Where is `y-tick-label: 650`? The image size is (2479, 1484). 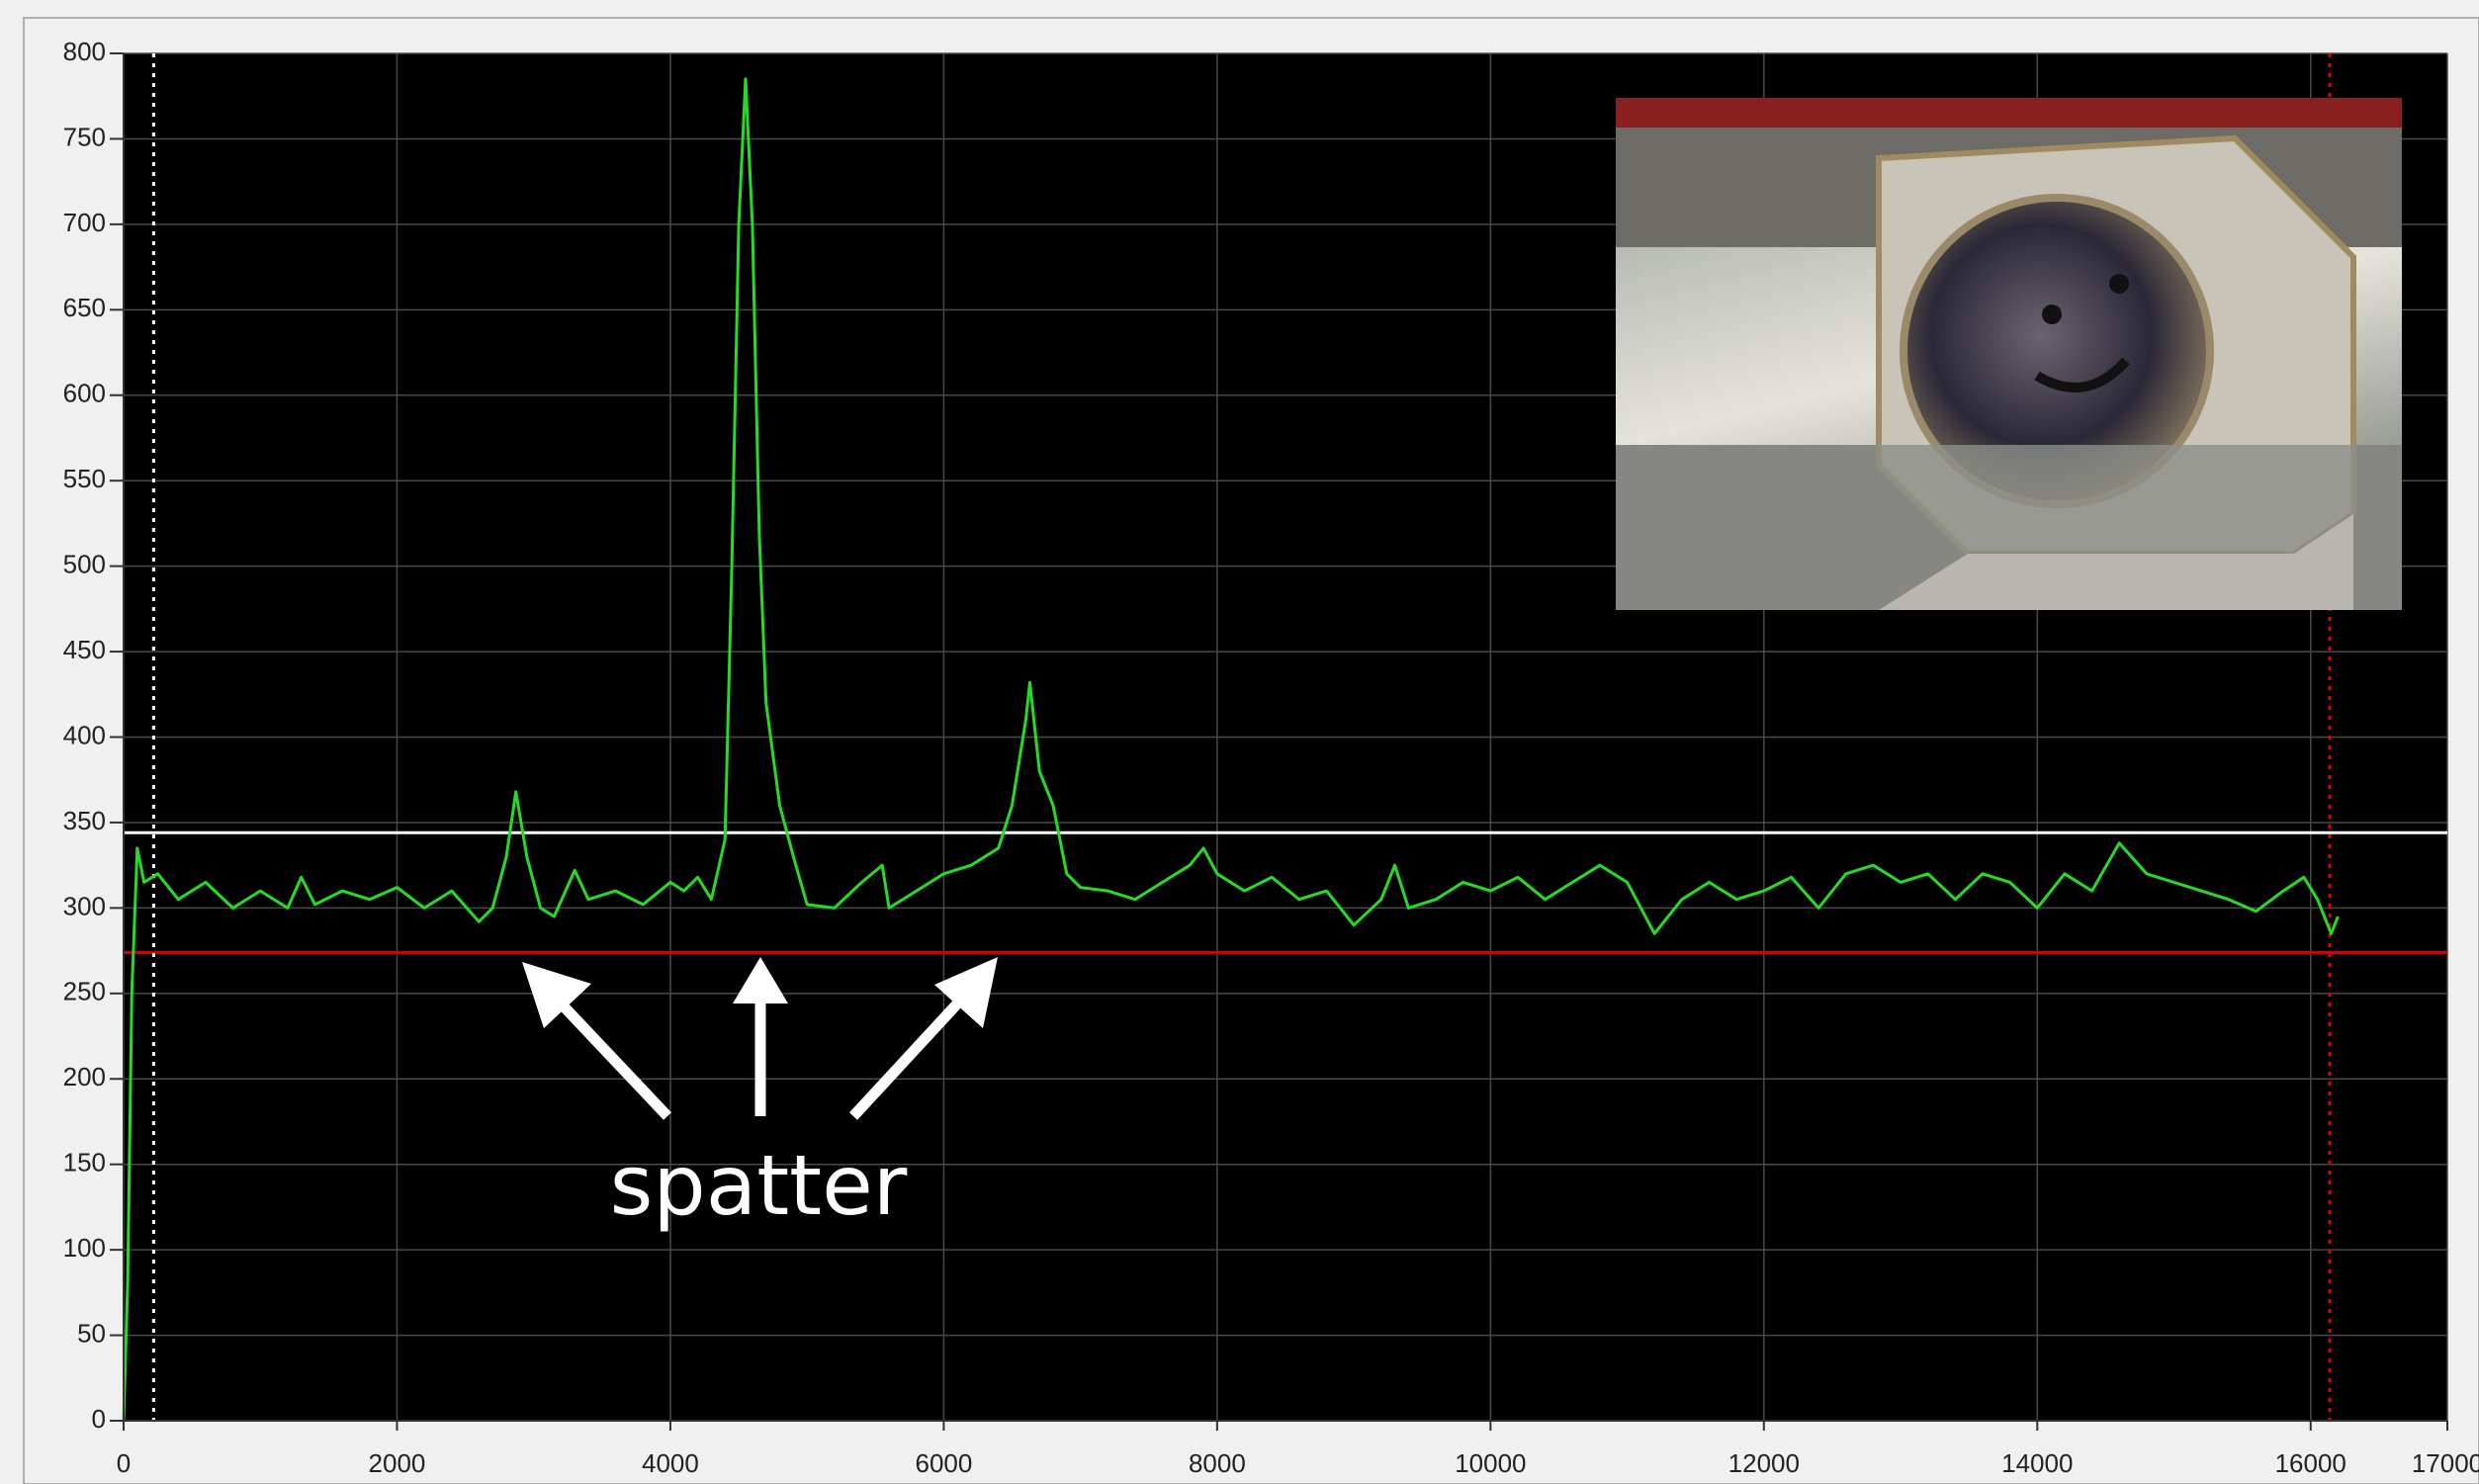
y-tick-label: 650 is located at coordinates (84, 307).